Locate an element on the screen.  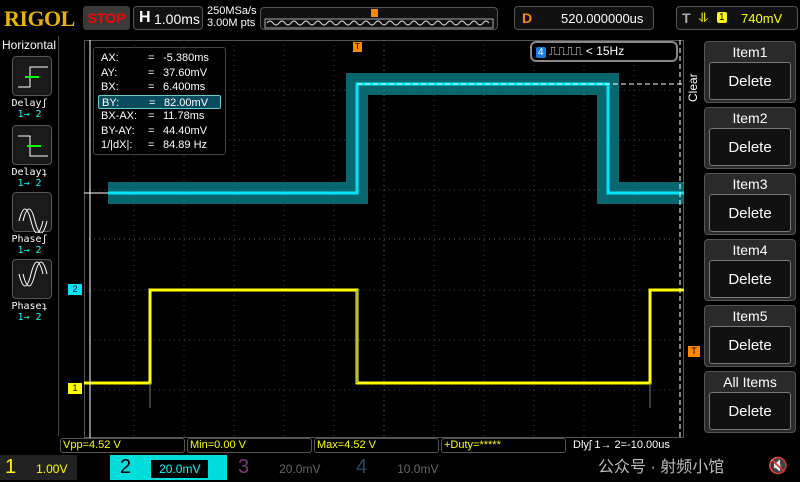
frequency-counter: 4 ⎍⎍⎍⎍ < 15Hz is located at coordinates (604, 51).